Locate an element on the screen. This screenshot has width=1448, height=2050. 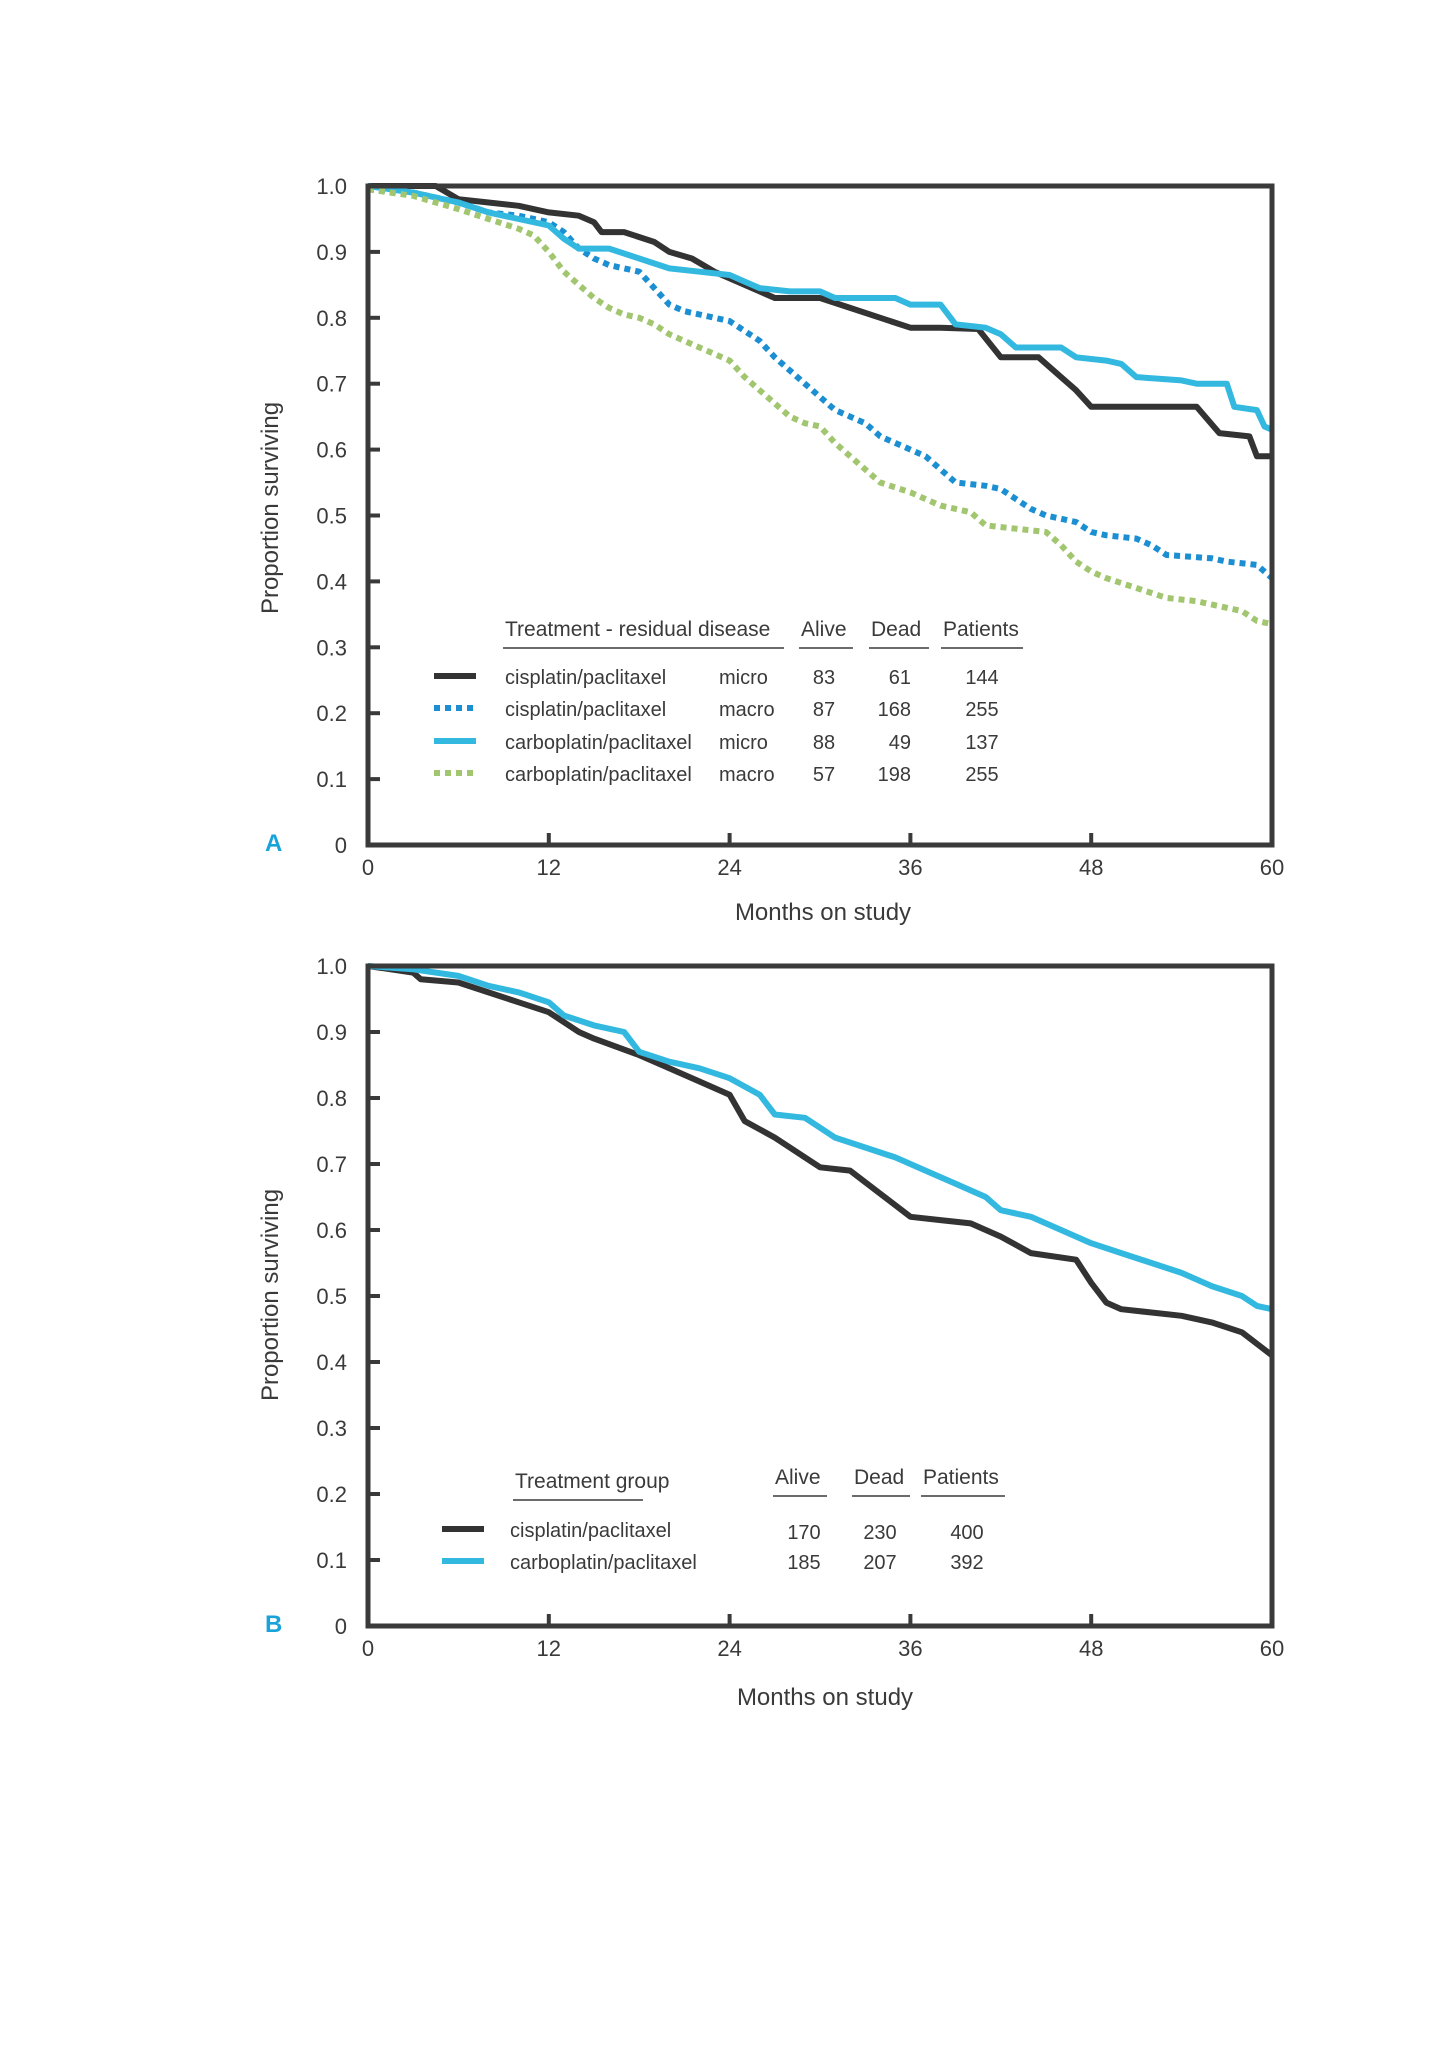
panel-a-y-tick-label: 0.1 is located at coordinates (331, 779).